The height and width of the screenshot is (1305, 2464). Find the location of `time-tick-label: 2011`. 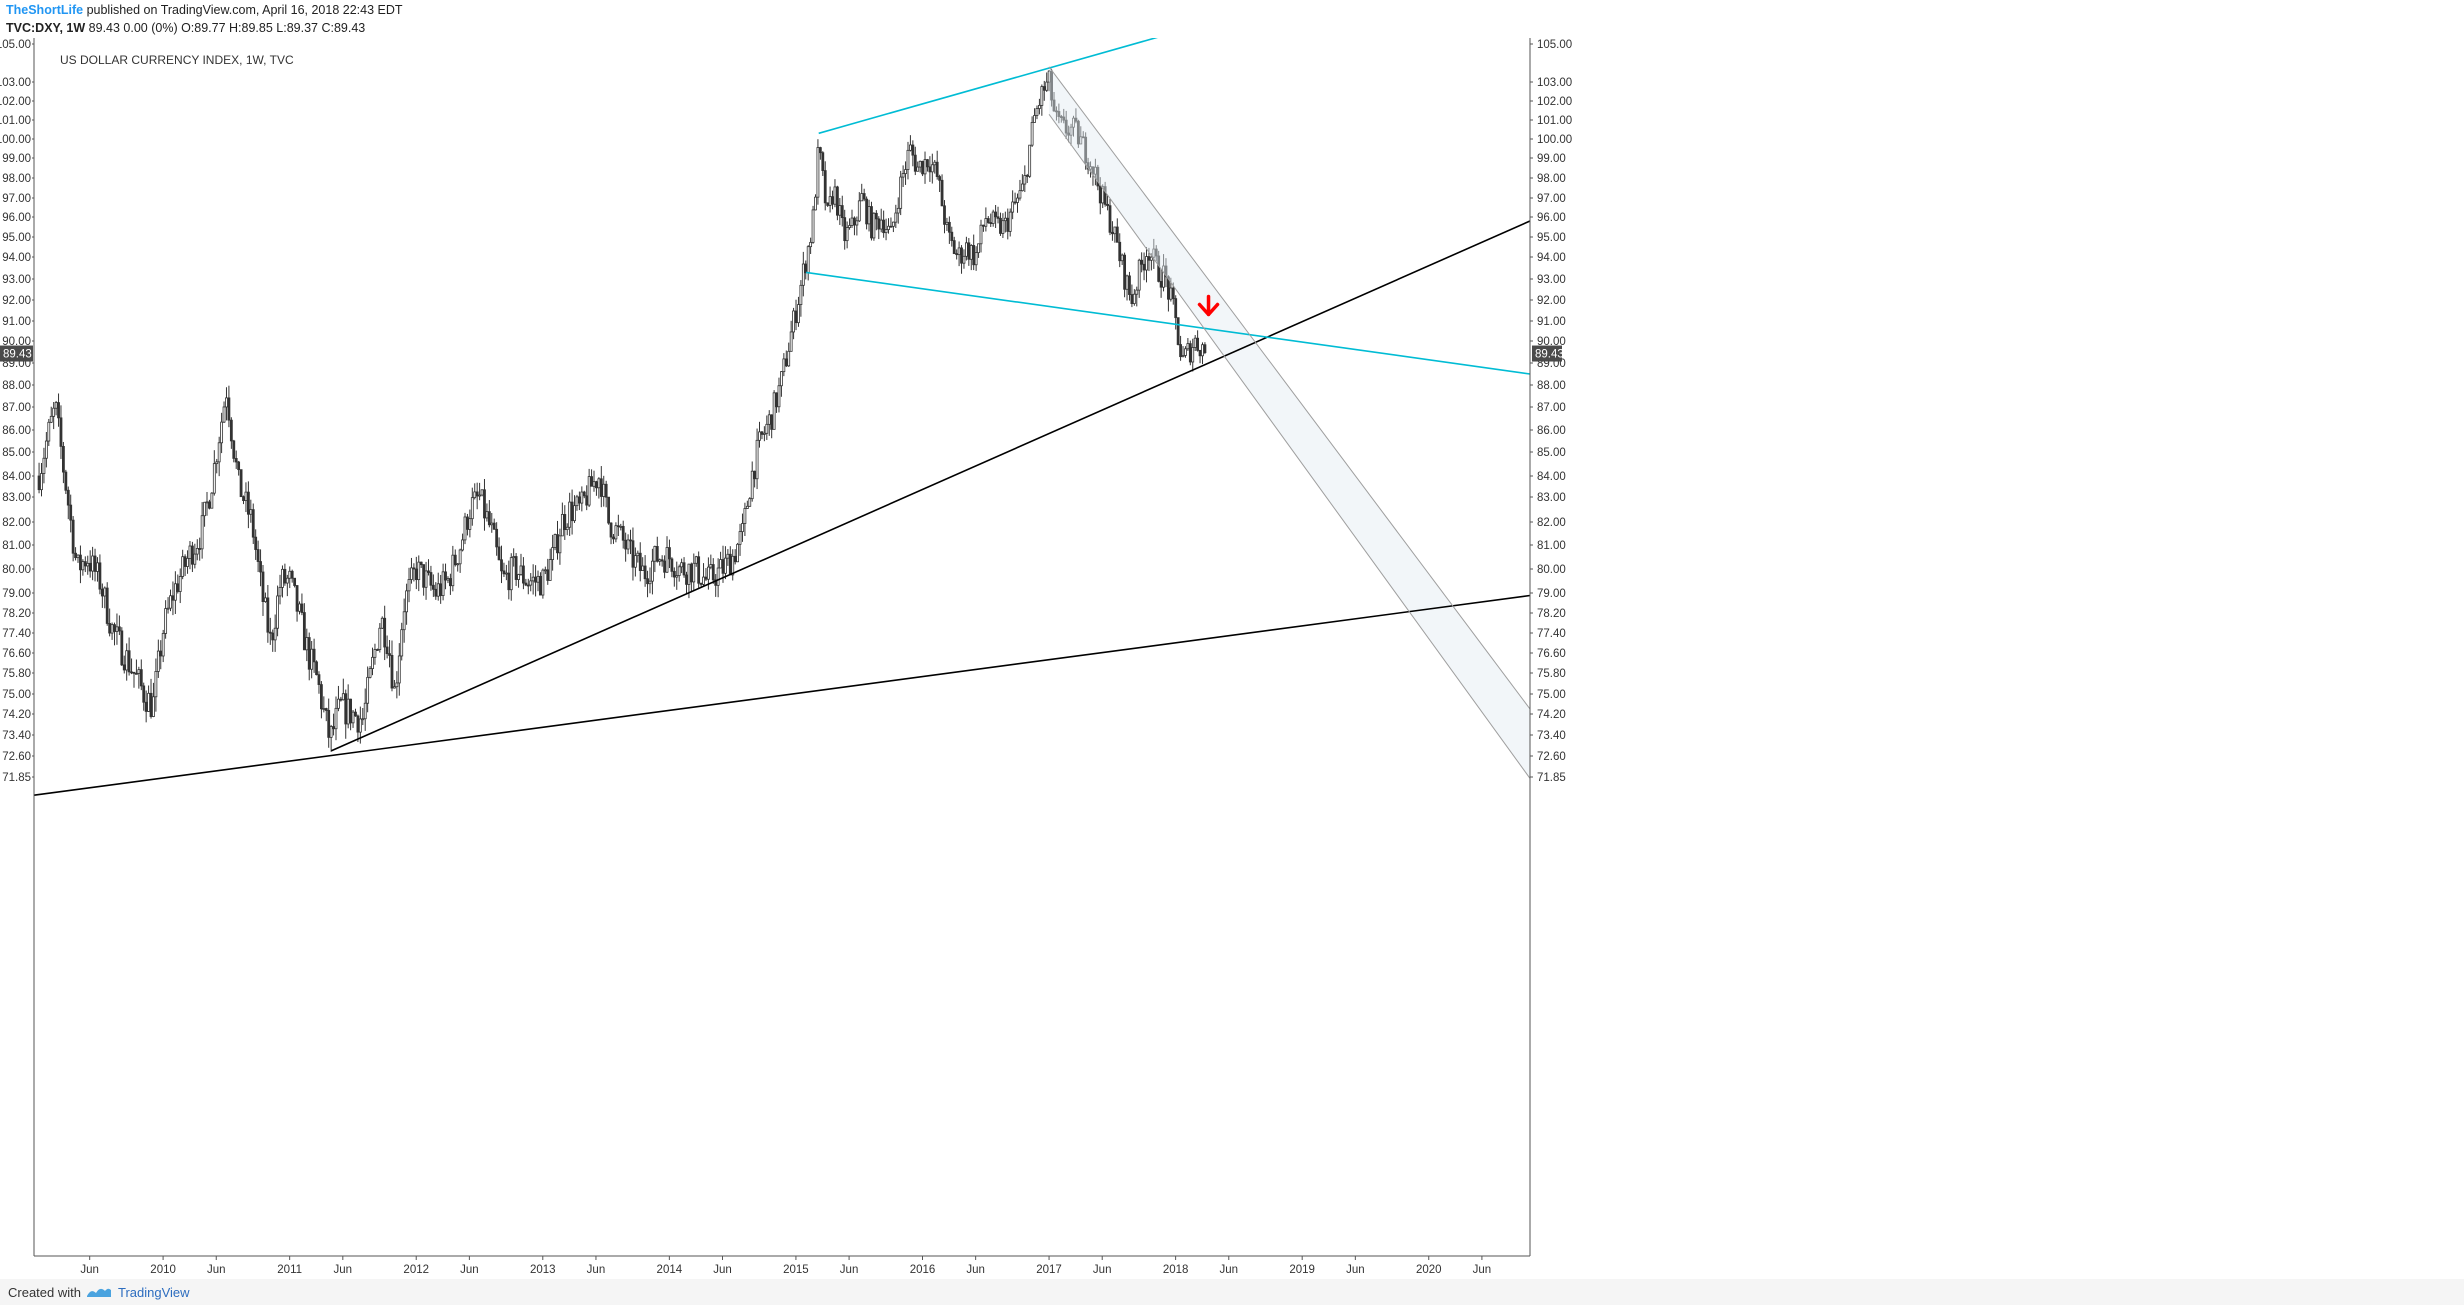

time-tick-label: 2011 is located at coordinates (289, 1270).